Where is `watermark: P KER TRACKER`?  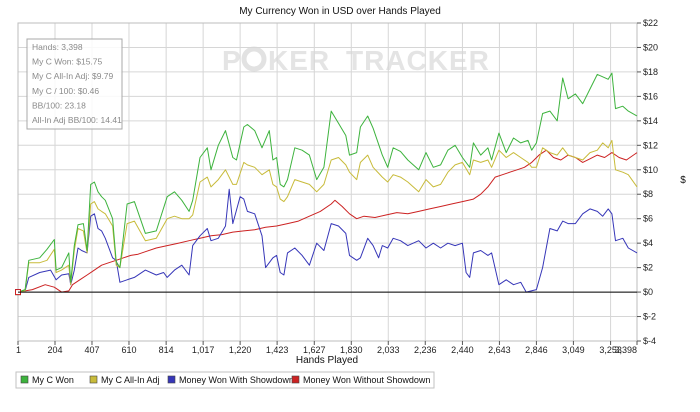 watermark: P KER TRACKER is located at coordinates (356, 60).